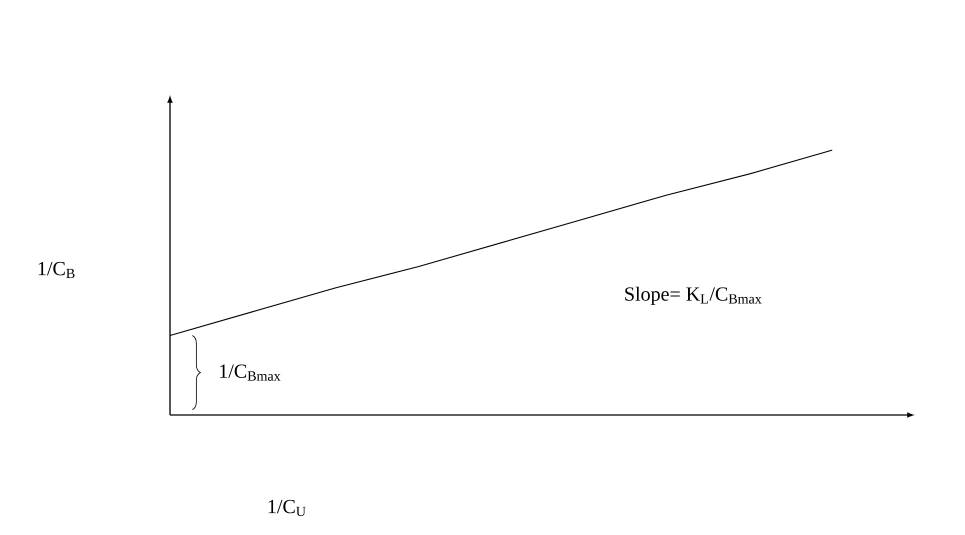 This screenshot has height=535, width=965. I want to click on x-axis-title: 1/C$_{U}$, so click(287, 508).